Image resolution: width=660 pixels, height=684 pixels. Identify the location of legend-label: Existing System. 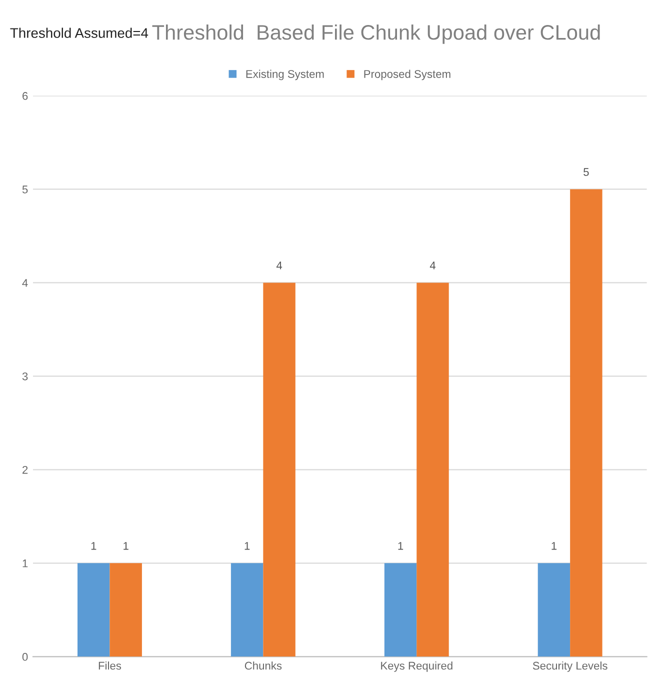
(285, 75).